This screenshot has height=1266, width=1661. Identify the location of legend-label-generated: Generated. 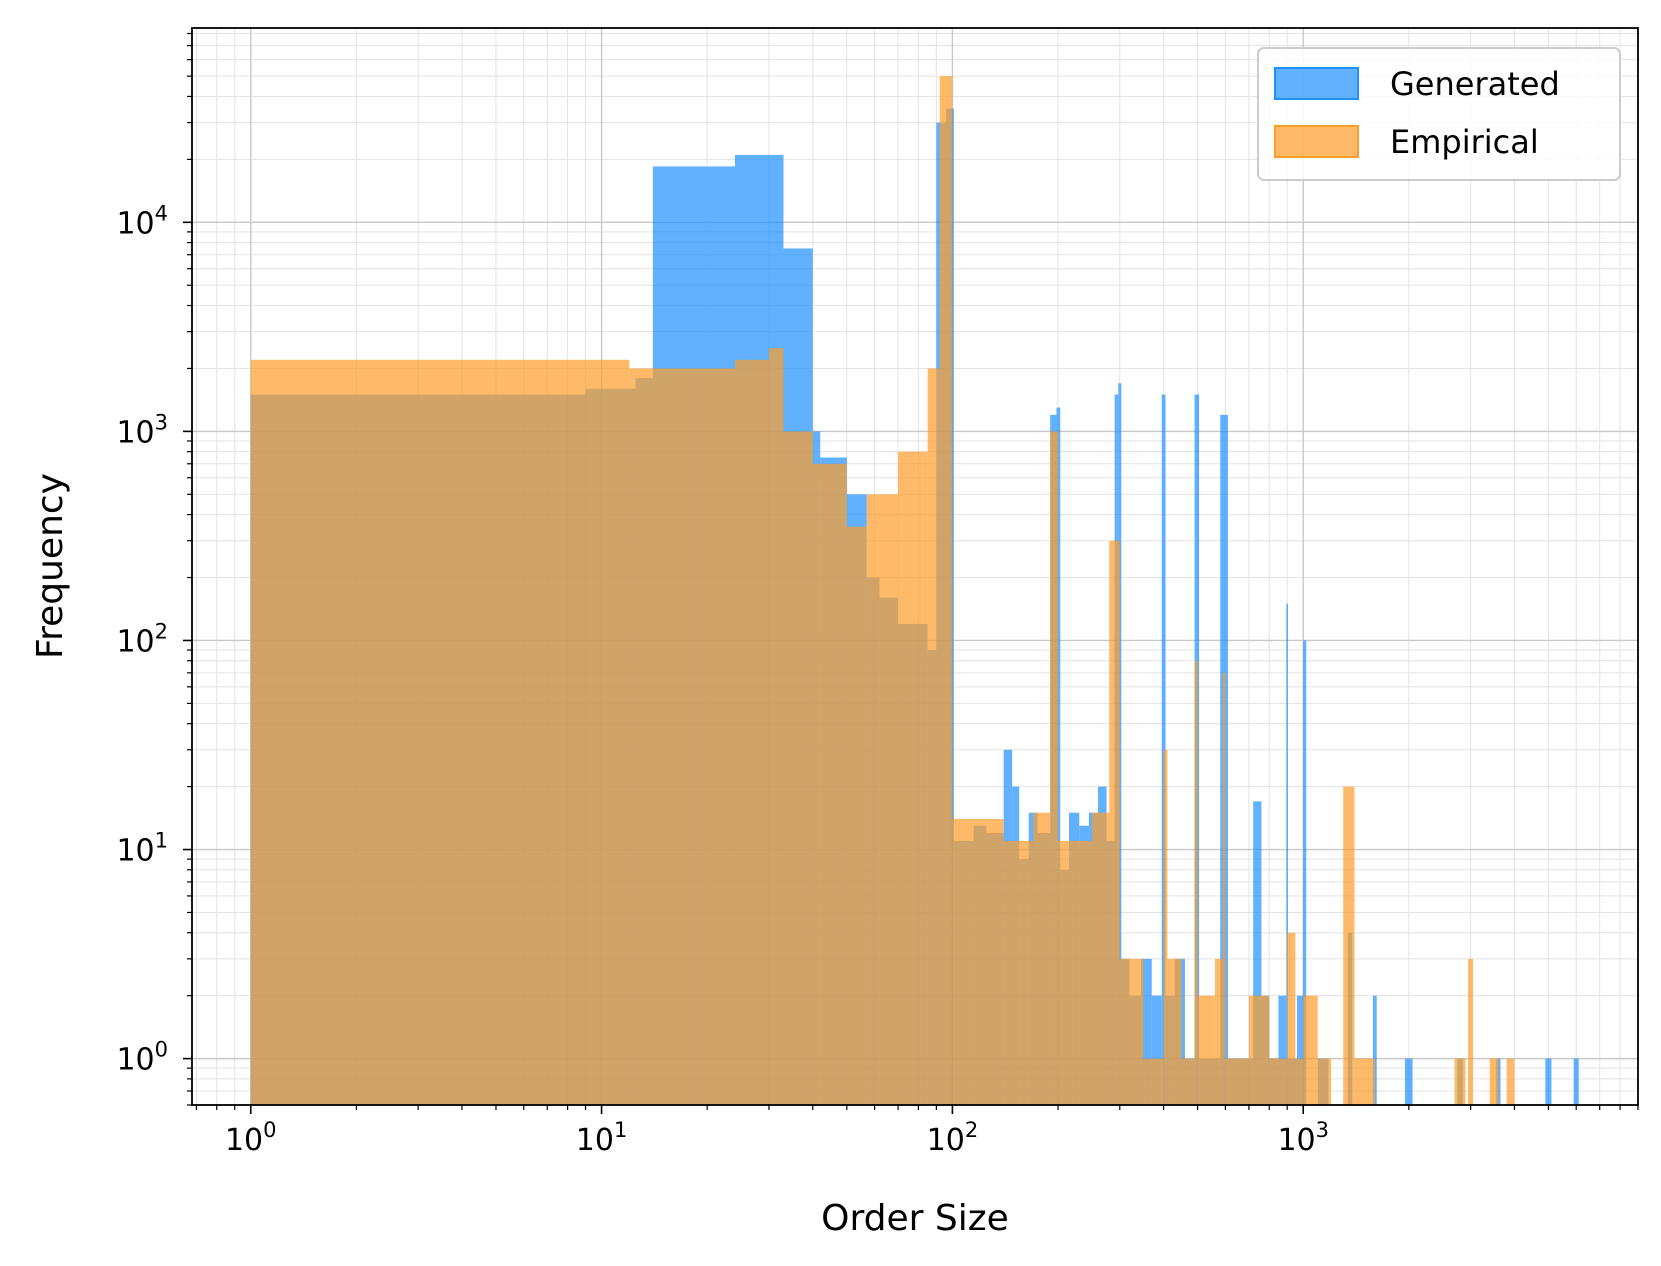
(1475, 84).